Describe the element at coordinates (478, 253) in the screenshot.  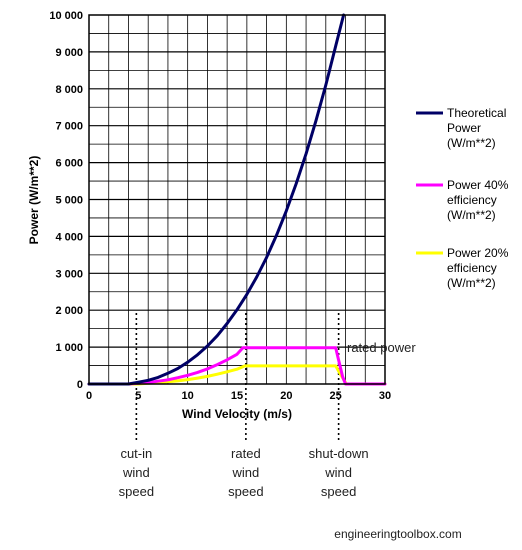
I see `legend-label: Power 20%` at that location.